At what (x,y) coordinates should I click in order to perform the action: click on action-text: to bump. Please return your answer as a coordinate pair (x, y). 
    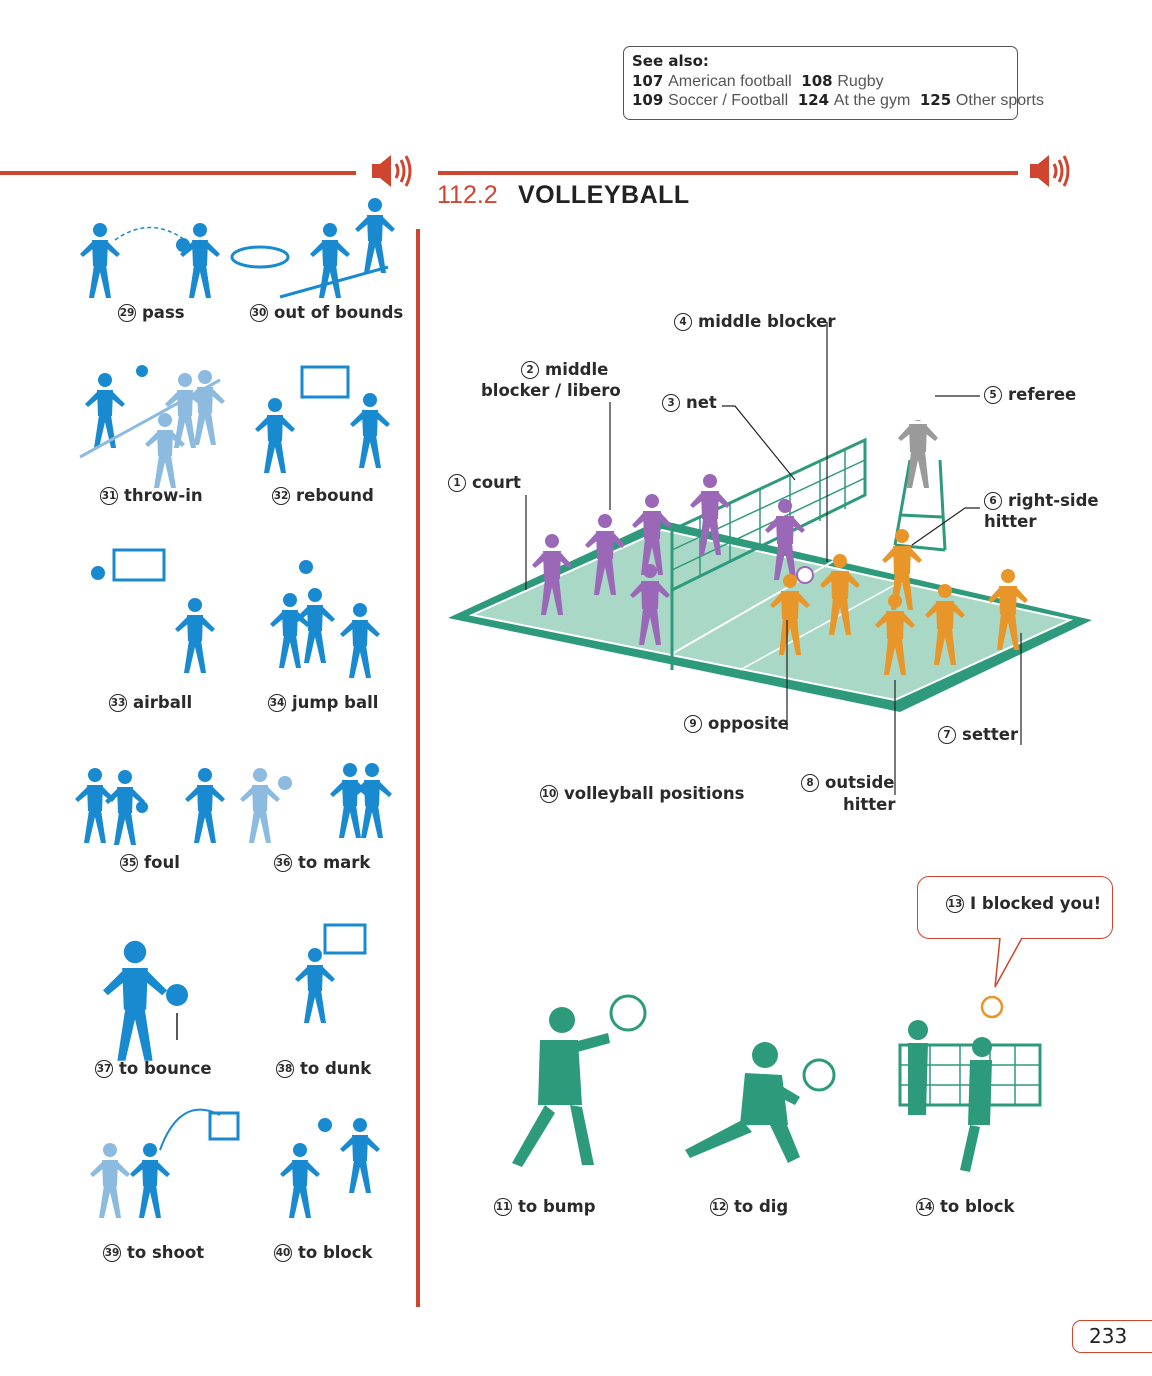
    Looking at the image, I should click on (557, 1206).